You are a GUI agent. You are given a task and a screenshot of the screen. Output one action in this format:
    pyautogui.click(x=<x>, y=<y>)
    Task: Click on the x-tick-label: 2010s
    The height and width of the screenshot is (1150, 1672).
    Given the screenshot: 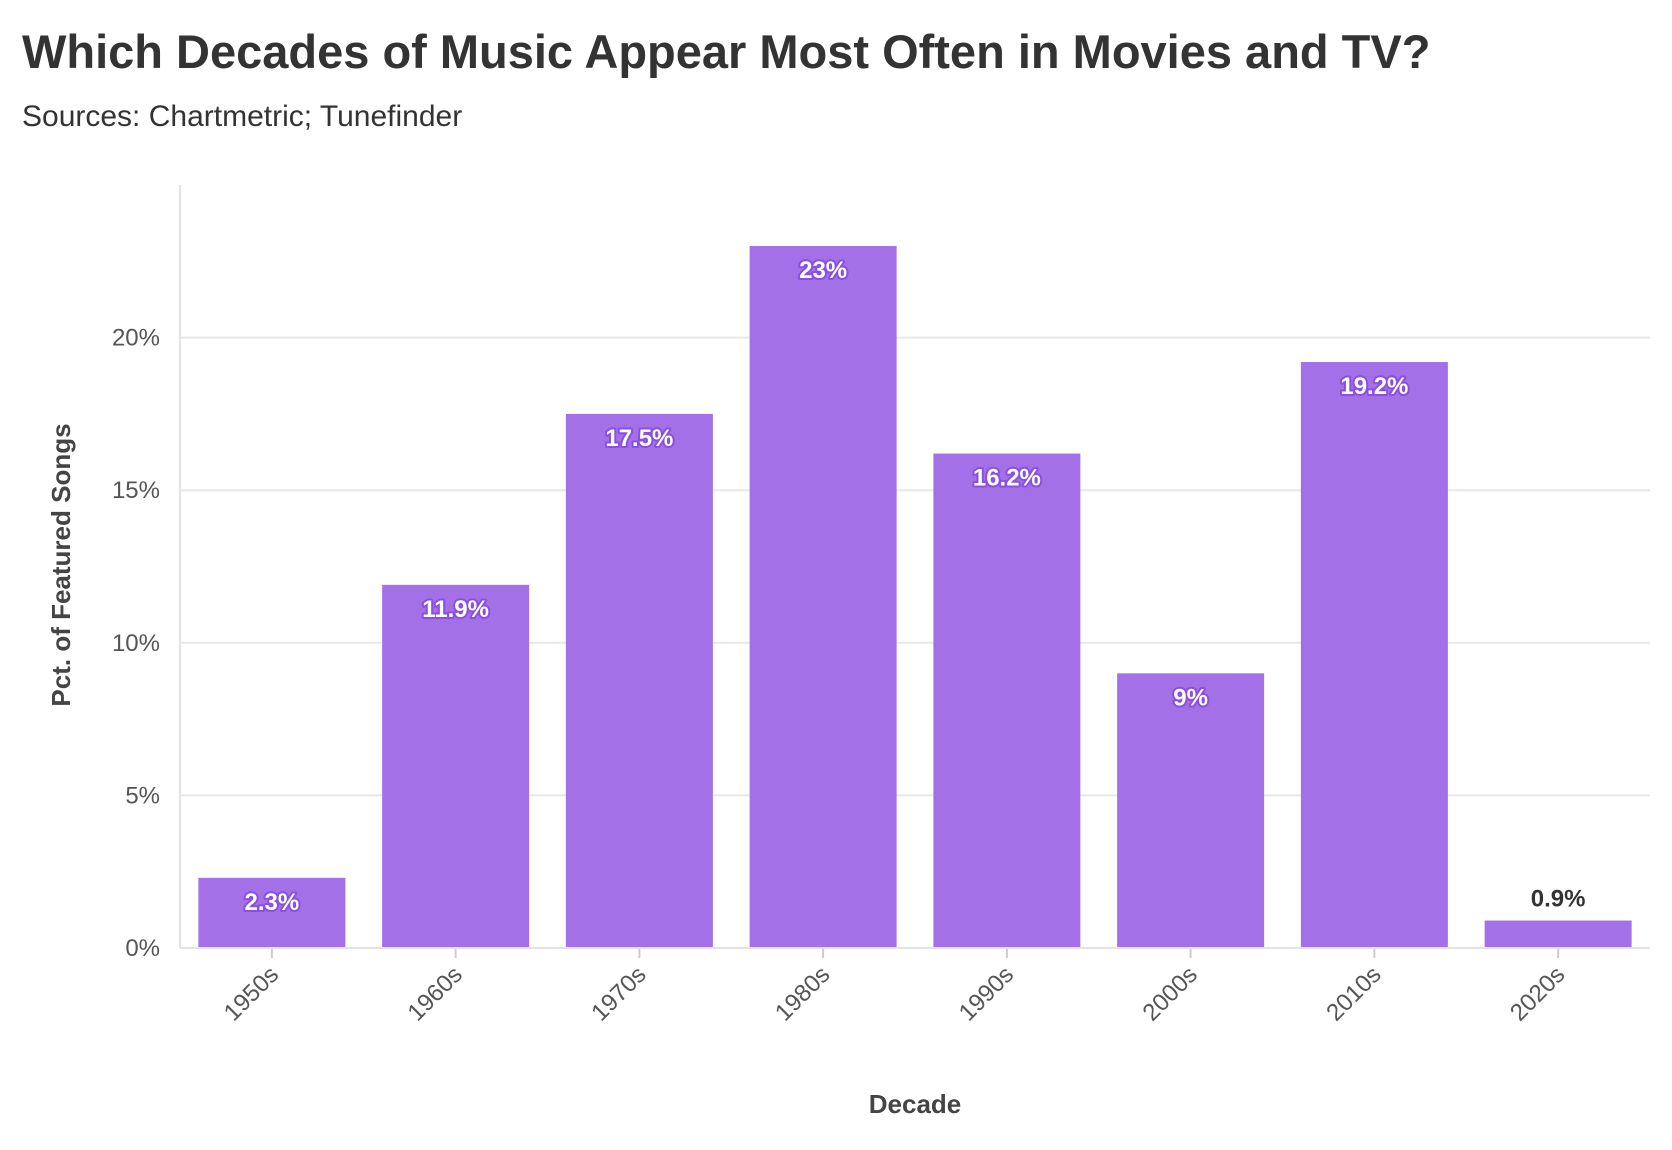 What is the action you would take?
    pyautogui.click(x=1353, y=993)
    